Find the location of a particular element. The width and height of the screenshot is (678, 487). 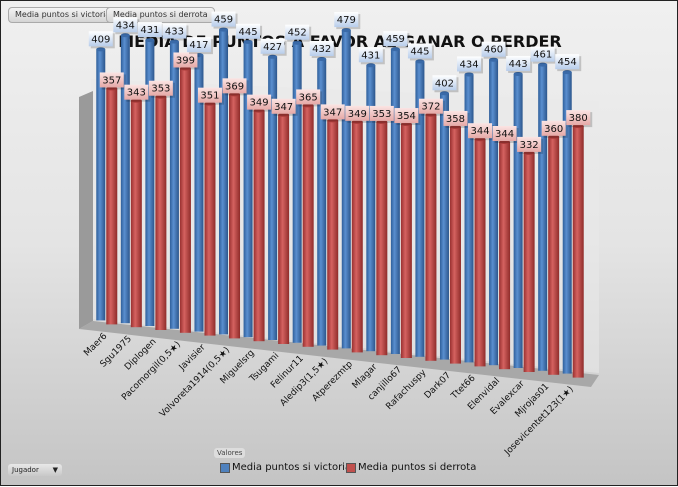

data-label-derrota: 347 is located at coordinates (332, 112).